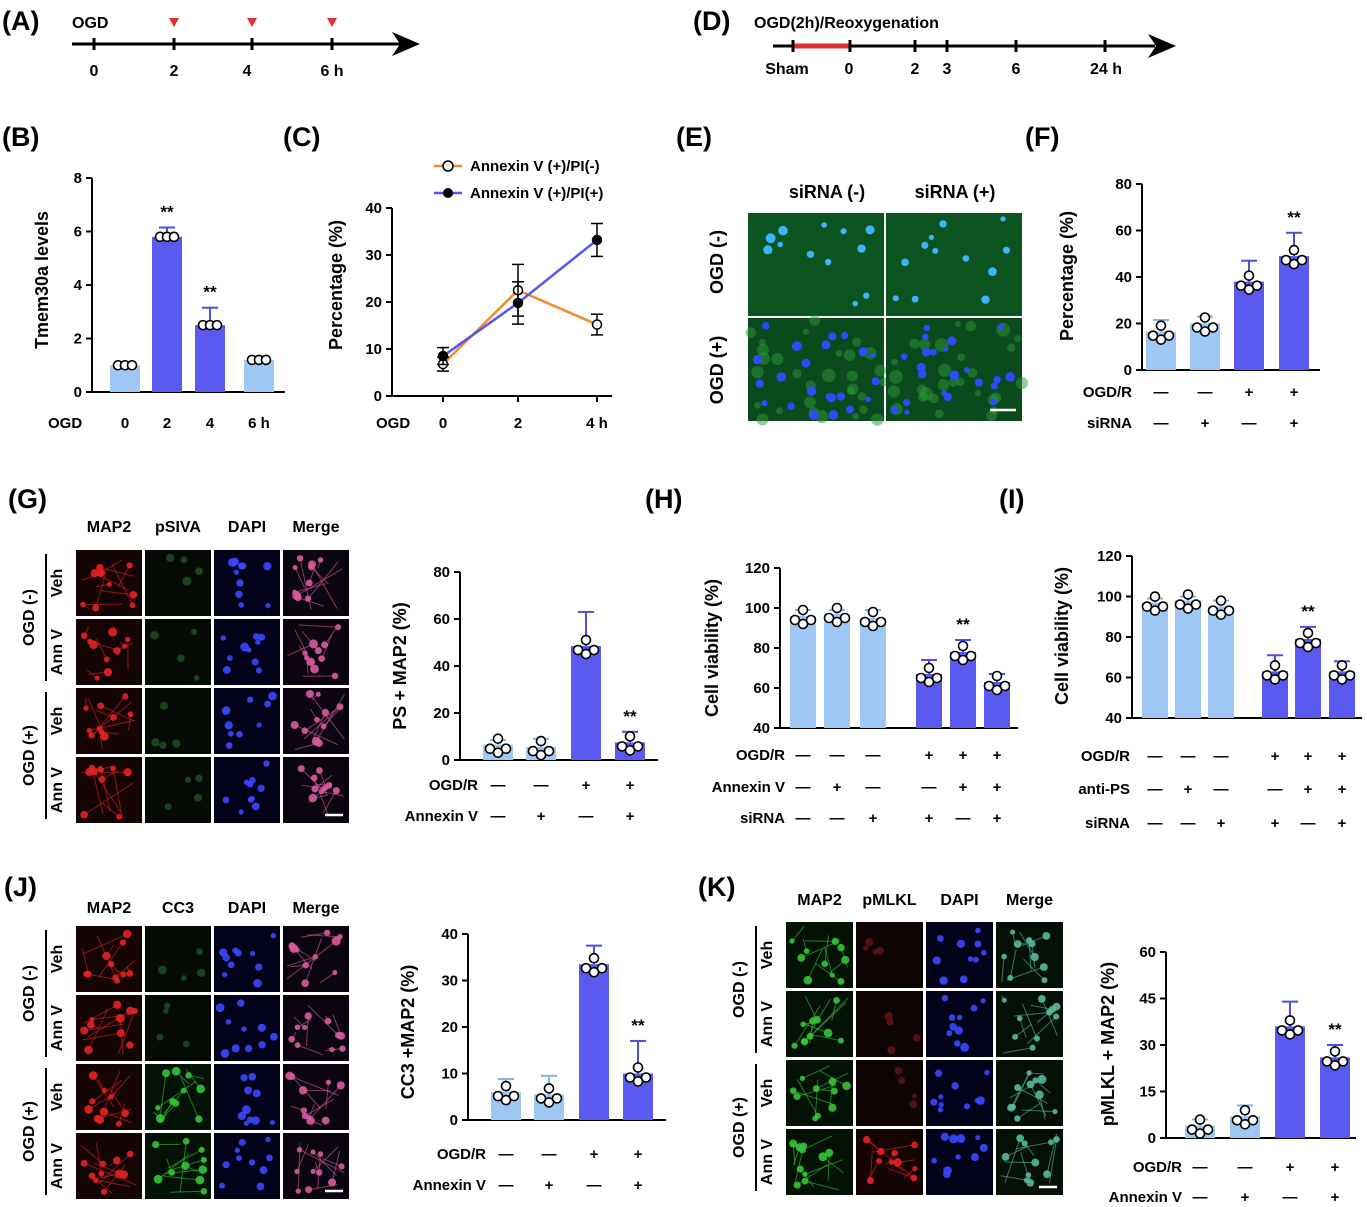 Image resolution: width=1367 pixels, height=1207 pixels. Describe the element at coordinates (1113, 678) in the screenshot. I see `y-tick-label: 60` at that location.